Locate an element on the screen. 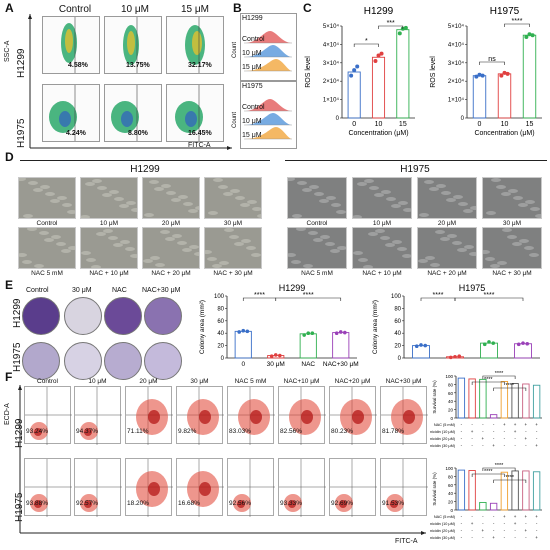 The height and width of the screenshot is (550, 550). colony-plate is located at coordinates (123, 316).